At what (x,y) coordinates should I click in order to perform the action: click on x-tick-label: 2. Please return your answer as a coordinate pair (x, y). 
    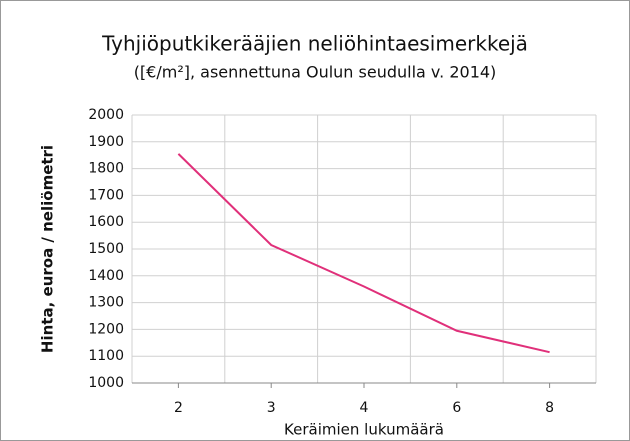
    Looking at the image, I should click on (178, 408).